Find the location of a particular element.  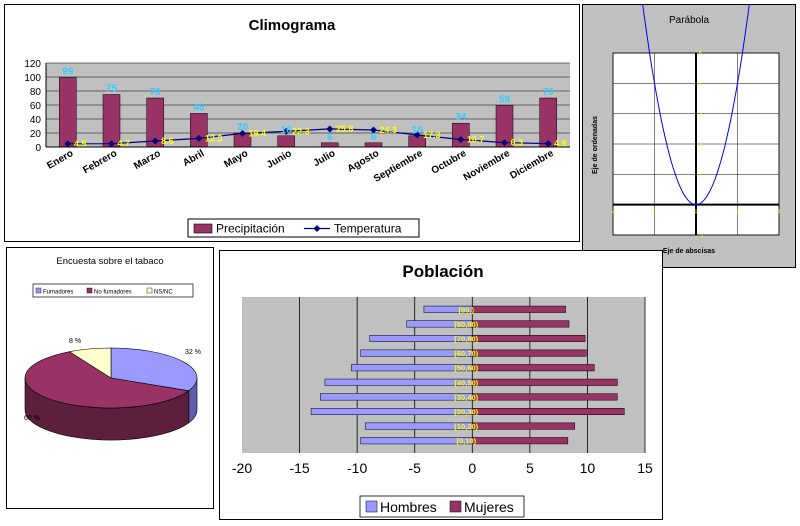

climograma-ytick-label: 40 is located at coordinates (36, 120).